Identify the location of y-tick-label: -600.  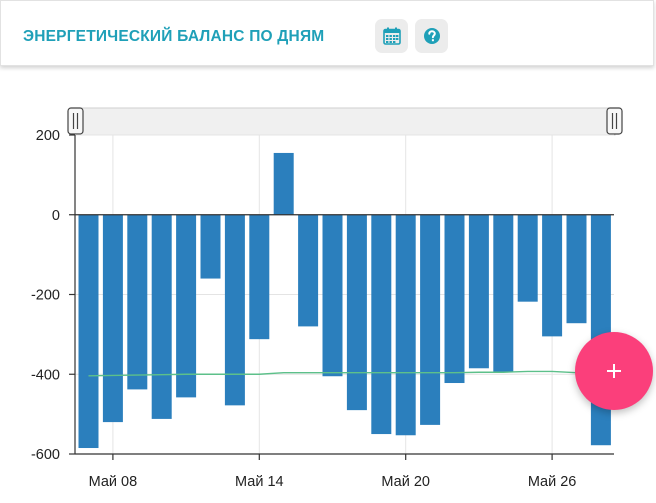
(45, 455).